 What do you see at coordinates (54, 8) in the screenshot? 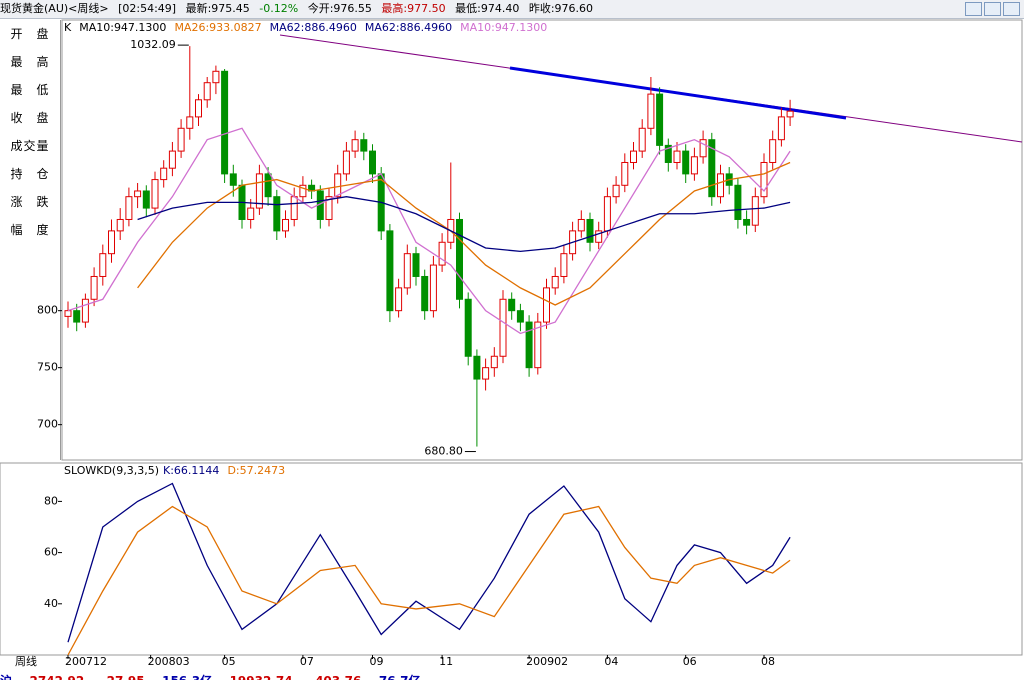
I see `instrument-title: 现货黄金(AU)<周线>` at bounding box center [54, 8].